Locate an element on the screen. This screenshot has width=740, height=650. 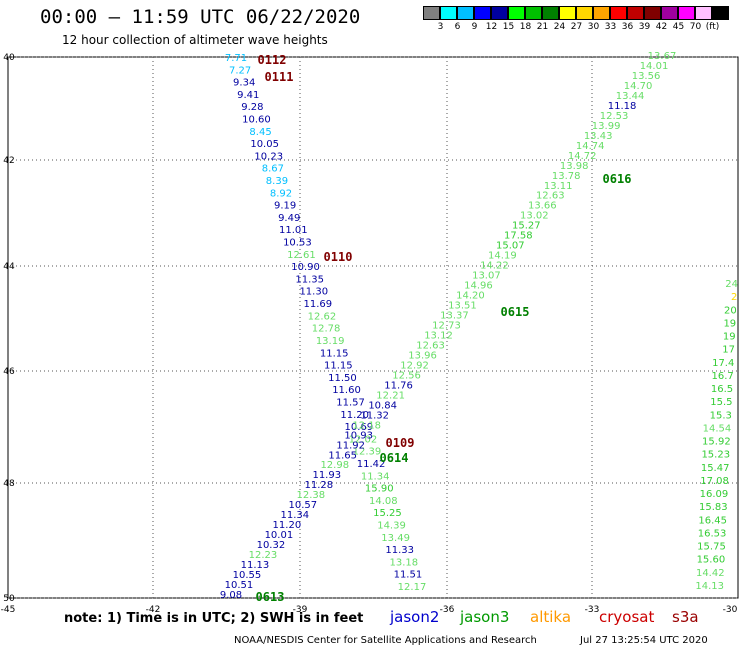
swh-value-label: 17.4 is located at coordinates (723, 363).